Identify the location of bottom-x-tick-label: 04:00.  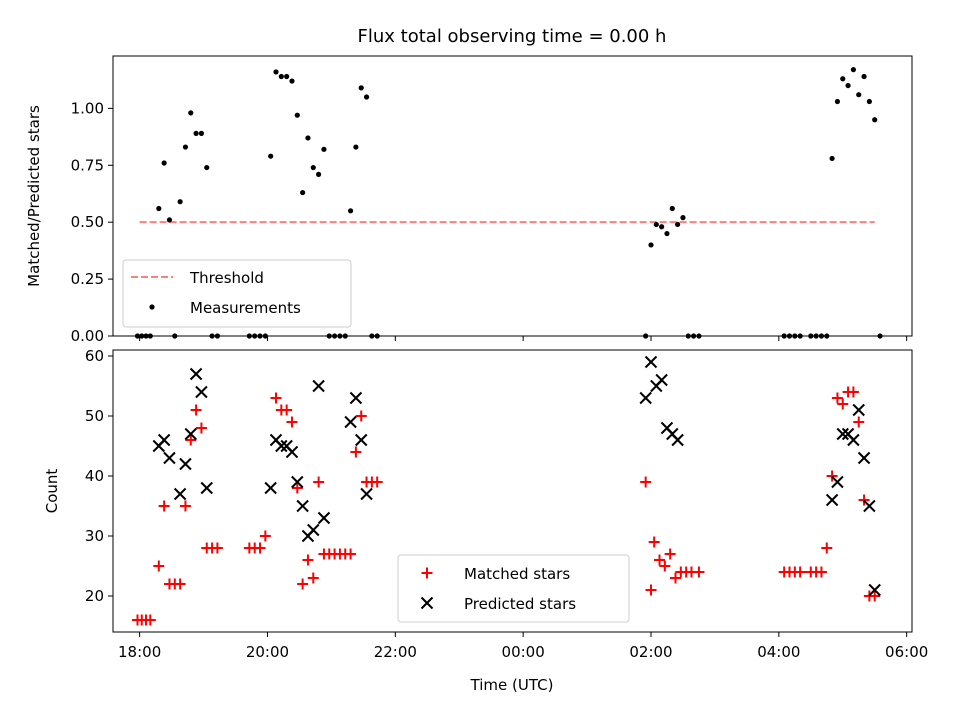
(778, 652).